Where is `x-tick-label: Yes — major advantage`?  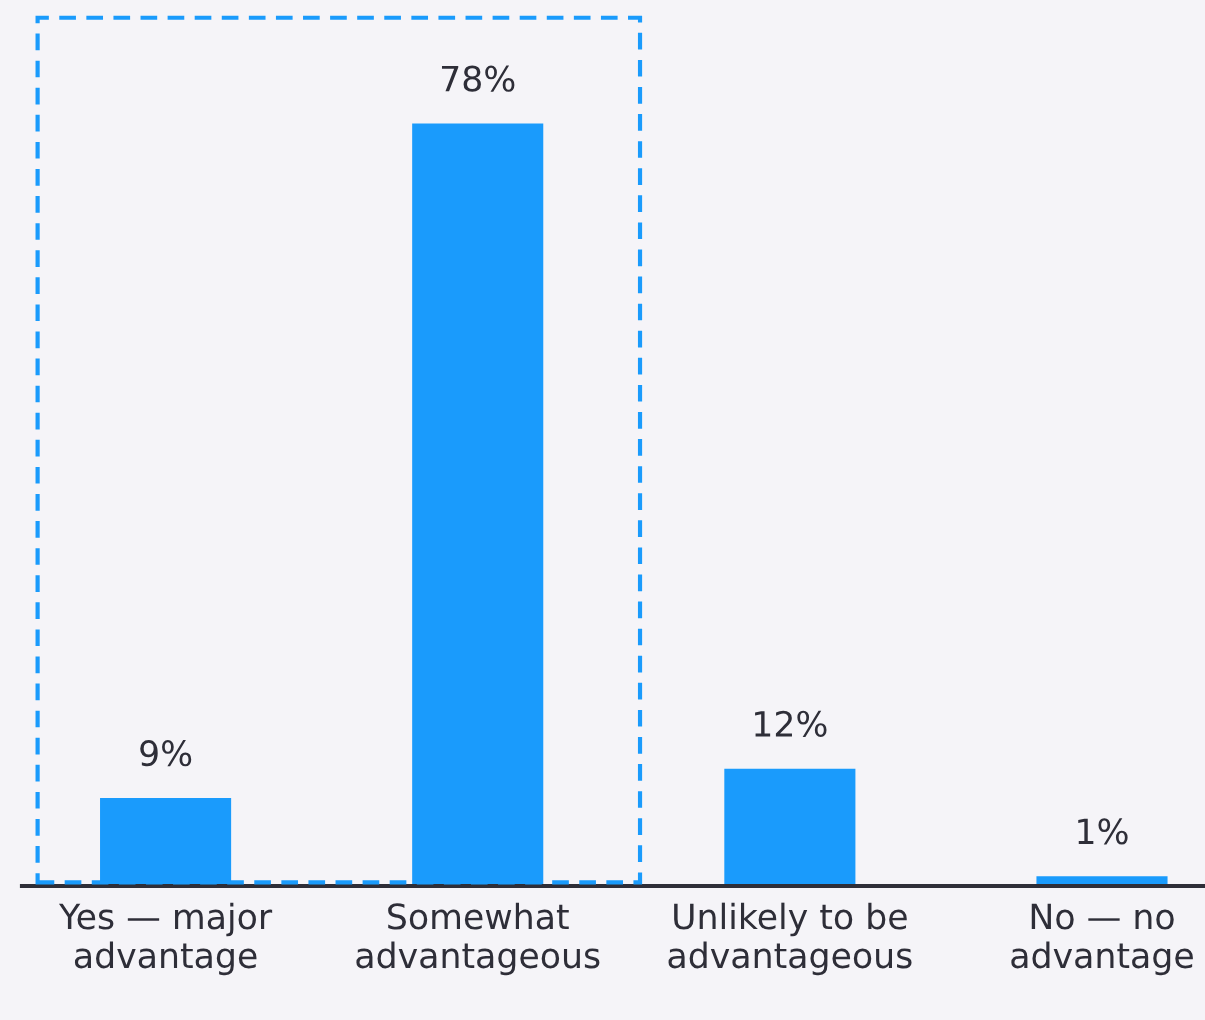 x-tick-label: Yes — major advantage is located at coordinates (165, 939).